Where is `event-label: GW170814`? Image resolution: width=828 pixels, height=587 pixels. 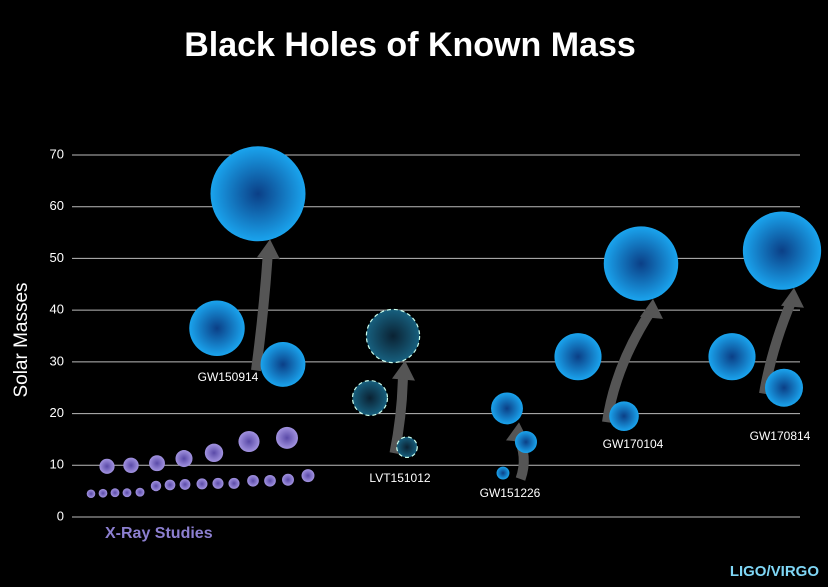 event-label: GW170814 is located at coordinates (780, 436).